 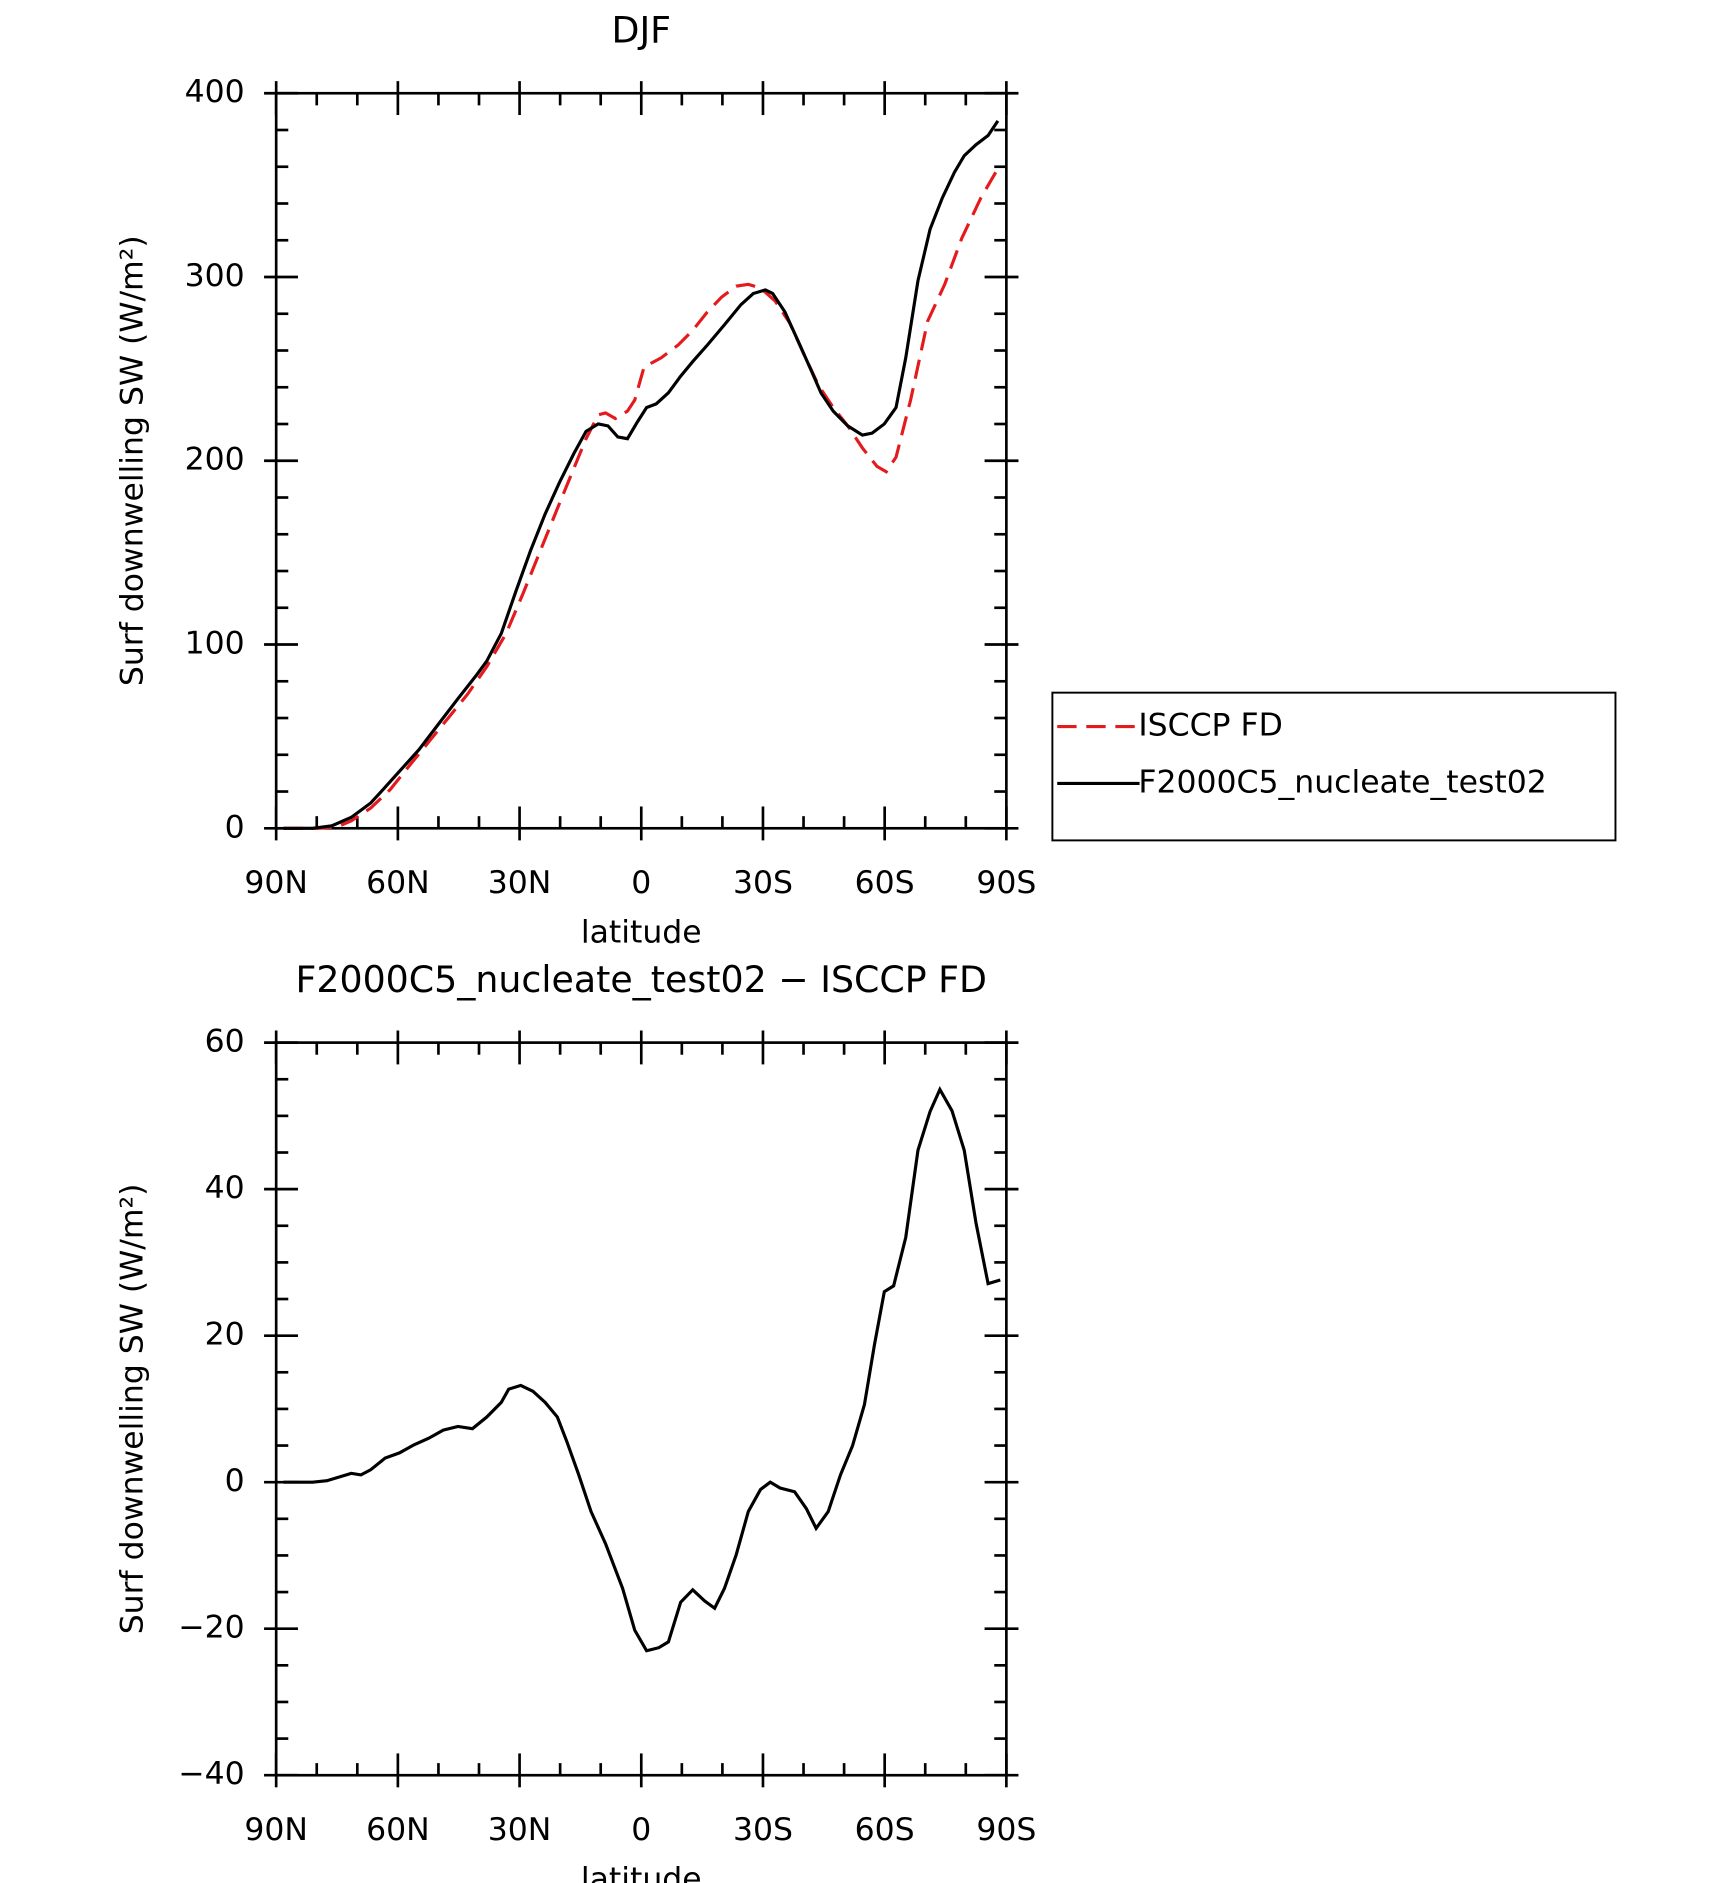 What do you see at coordinates (641, 979) in the screenshot?
I see `chart-title: F2000C5_nucleate_test02 − ISCCP FD` at bounding box center [641, 979].